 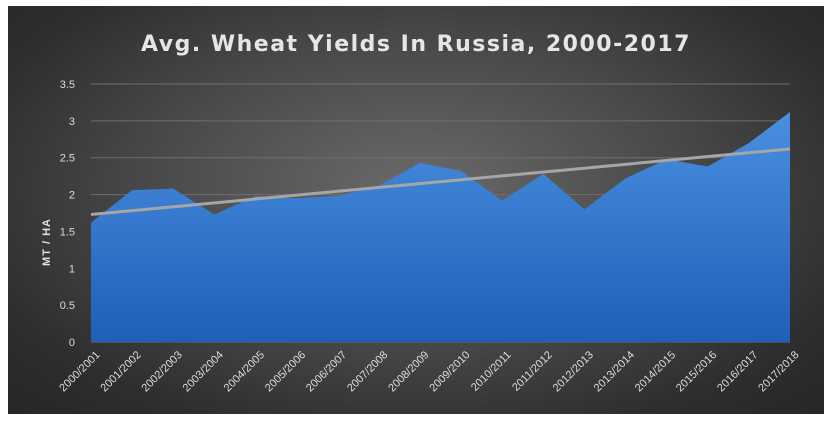 I want to click on x-tick-label: 2011/2012, so click(x=532, y=371).